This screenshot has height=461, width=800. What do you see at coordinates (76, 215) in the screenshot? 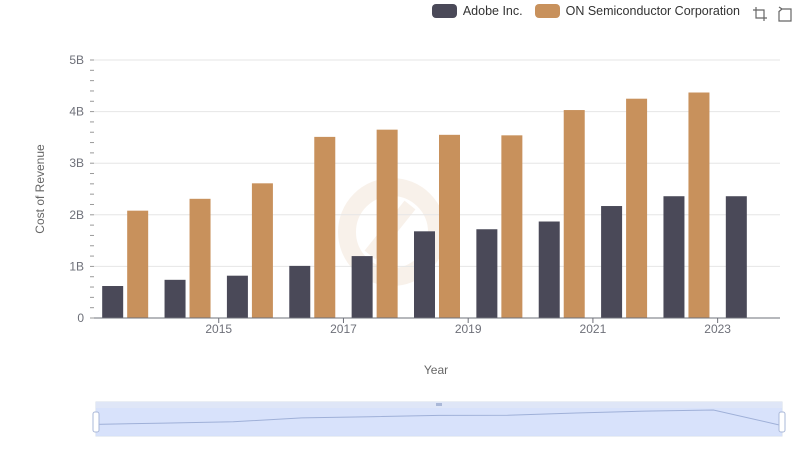
I see `y-tick-label: 2B` at bounding box center [76, 215].